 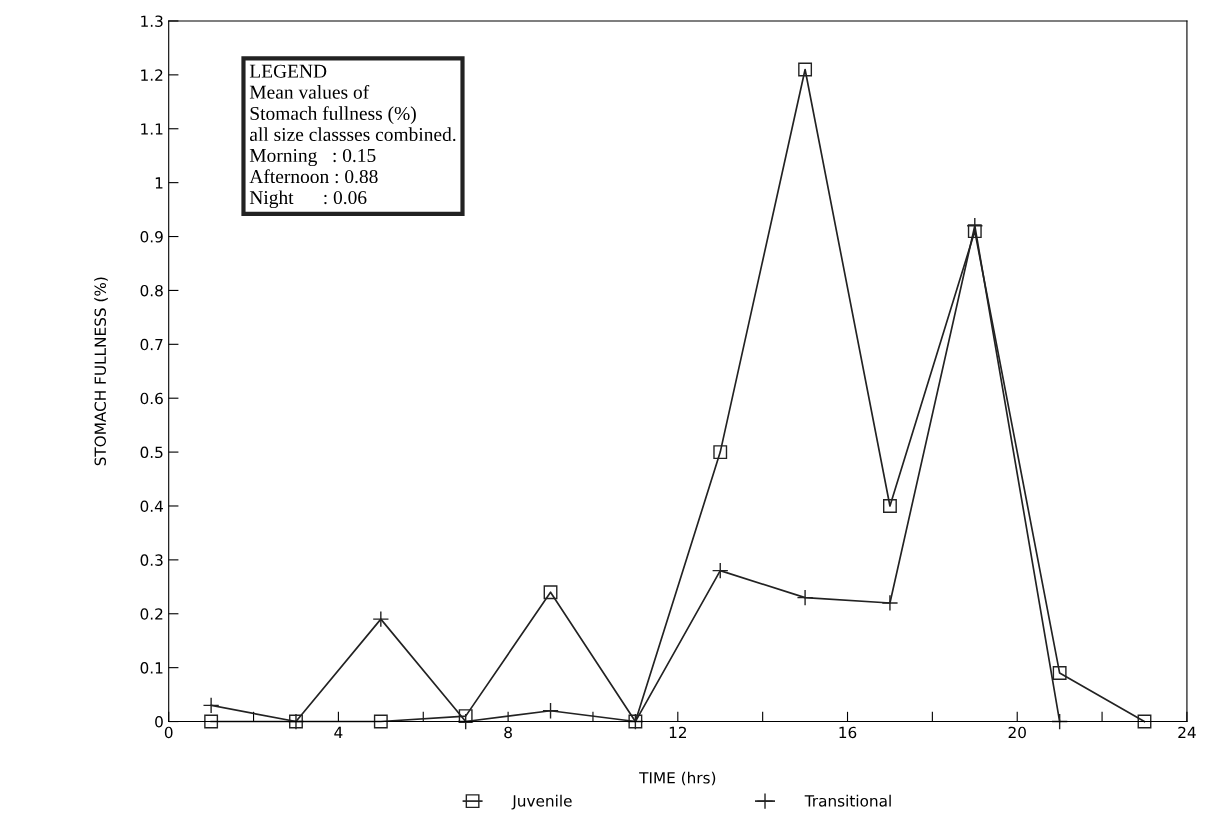 What do you see at coordinates (151, 452) in the screenshot?
I see `y-tick-label: 0.5` at bounding box center [151, 452].